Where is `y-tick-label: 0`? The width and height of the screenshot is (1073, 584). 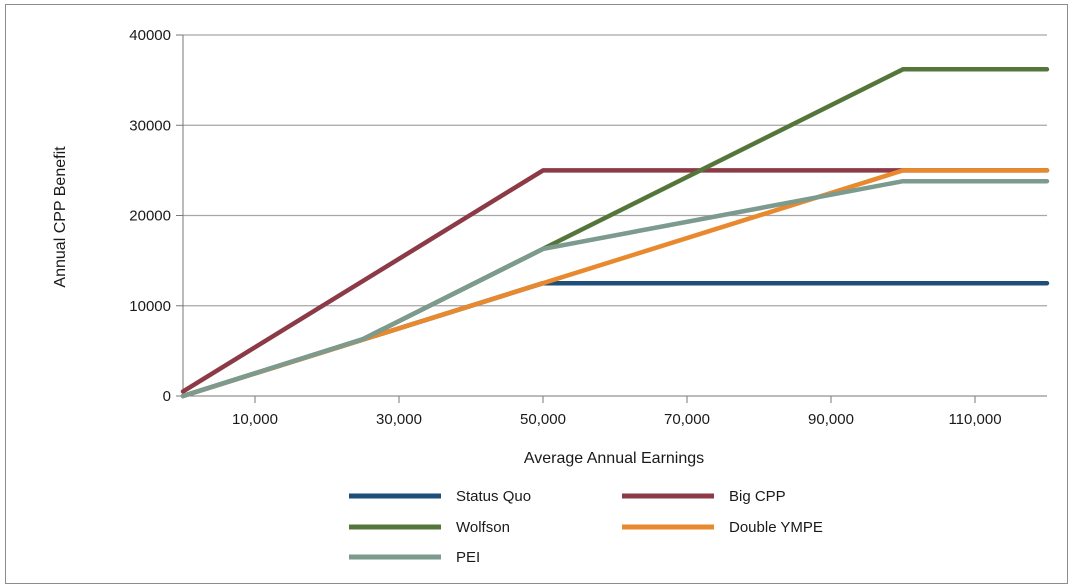
y-tick-label: 0 is located at coordinates (167, 396).